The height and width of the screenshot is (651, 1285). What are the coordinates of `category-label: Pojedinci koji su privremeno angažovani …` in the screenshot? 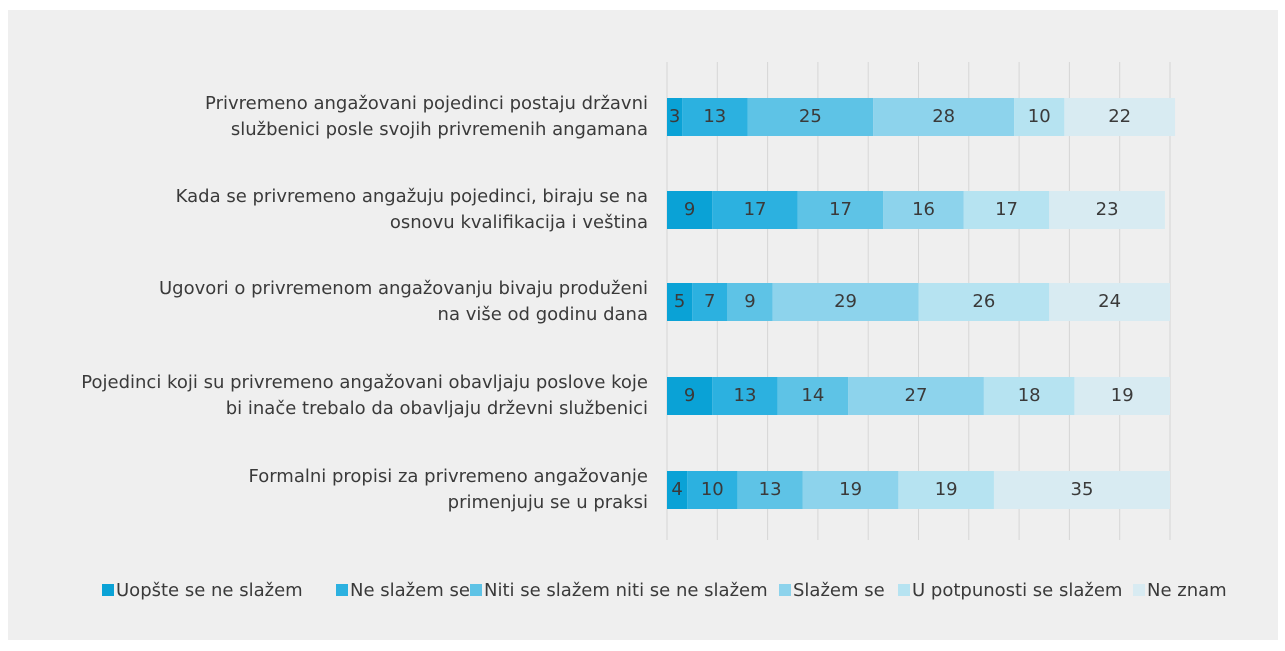 It's located at (364, 382).